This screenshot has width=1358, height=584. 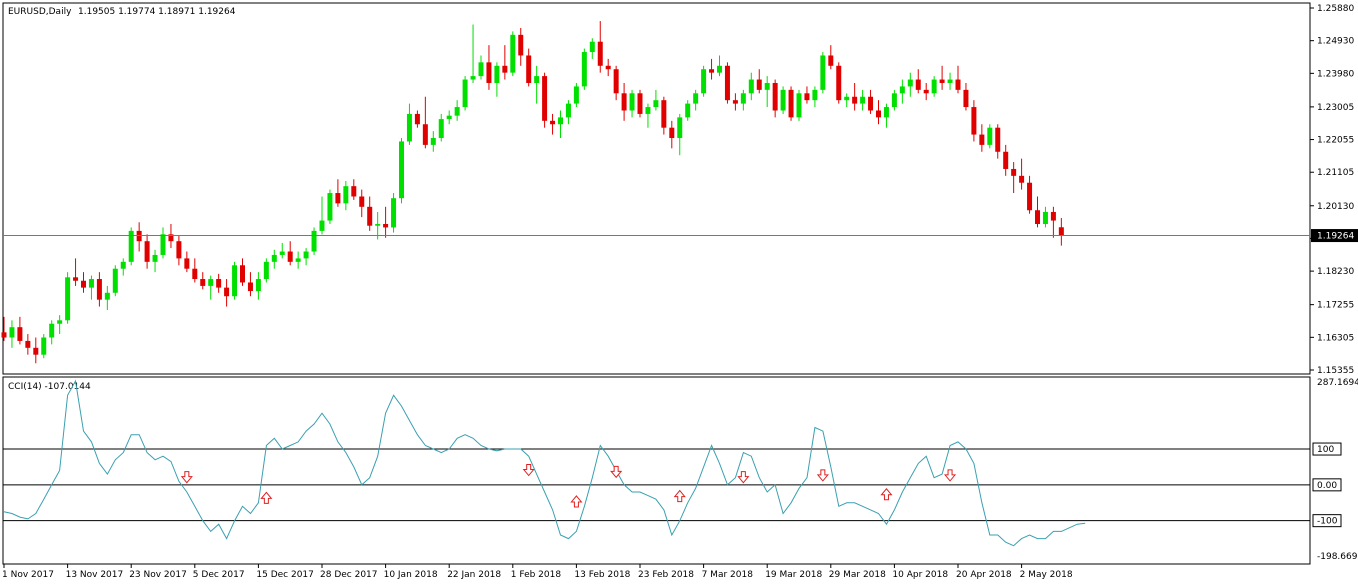 What do you see at coordinates (656, 485) in the screenshot?
I see `cci-levels` at bounding box center [656, 485].